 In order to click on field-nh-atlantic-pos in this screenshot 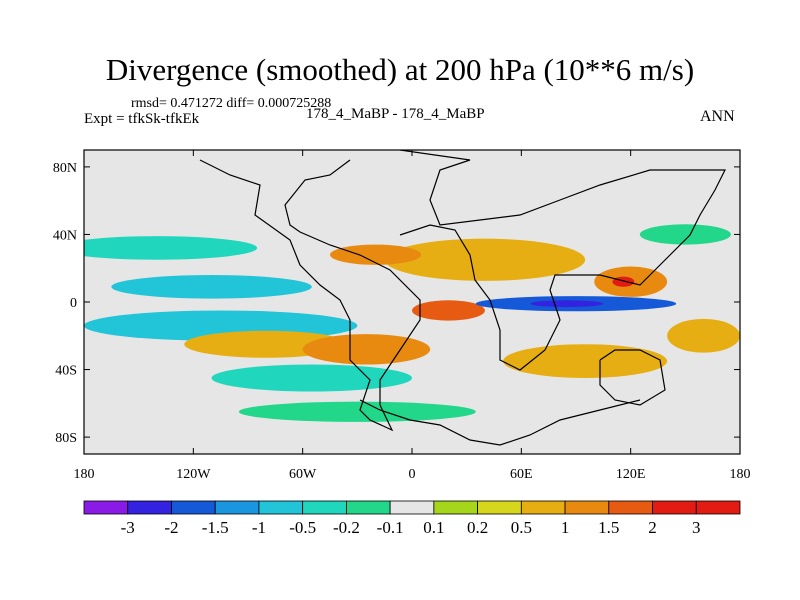, I will do `click(376, 254)`.